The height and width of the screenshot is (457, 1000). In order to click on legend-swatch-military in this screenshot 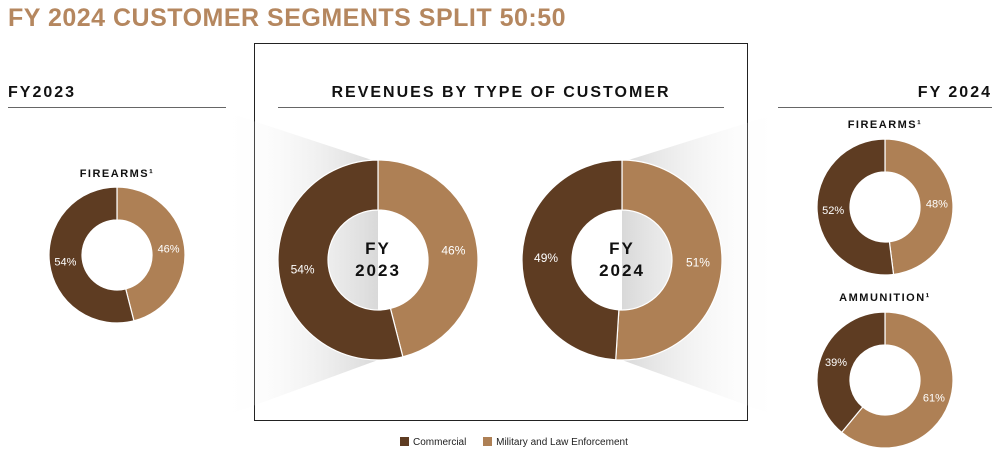, I will do `click(488, 441)`.